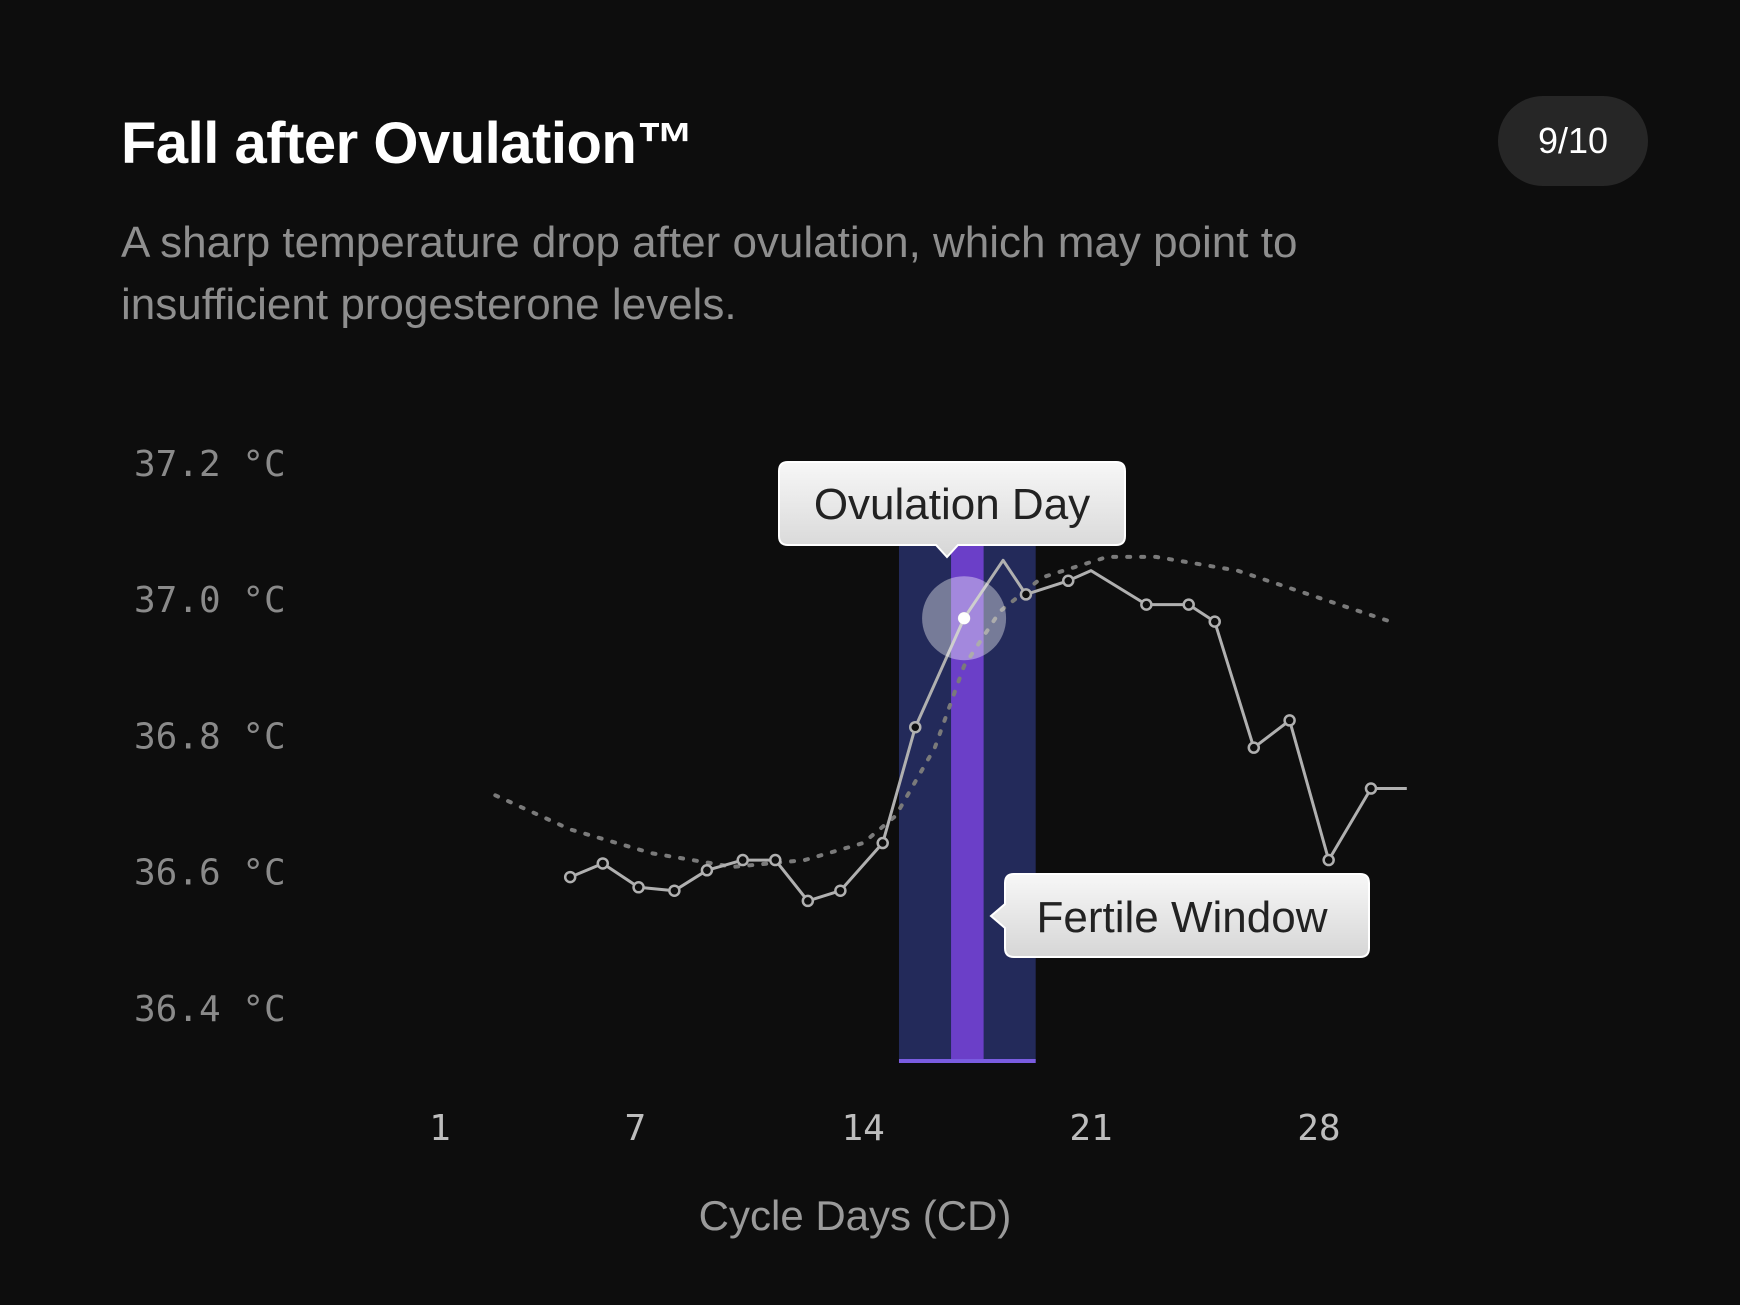 Image resolution: width=1740 pixels, height=1305 pixels. I want to click on ovulation-day-band, so click(967, 800).